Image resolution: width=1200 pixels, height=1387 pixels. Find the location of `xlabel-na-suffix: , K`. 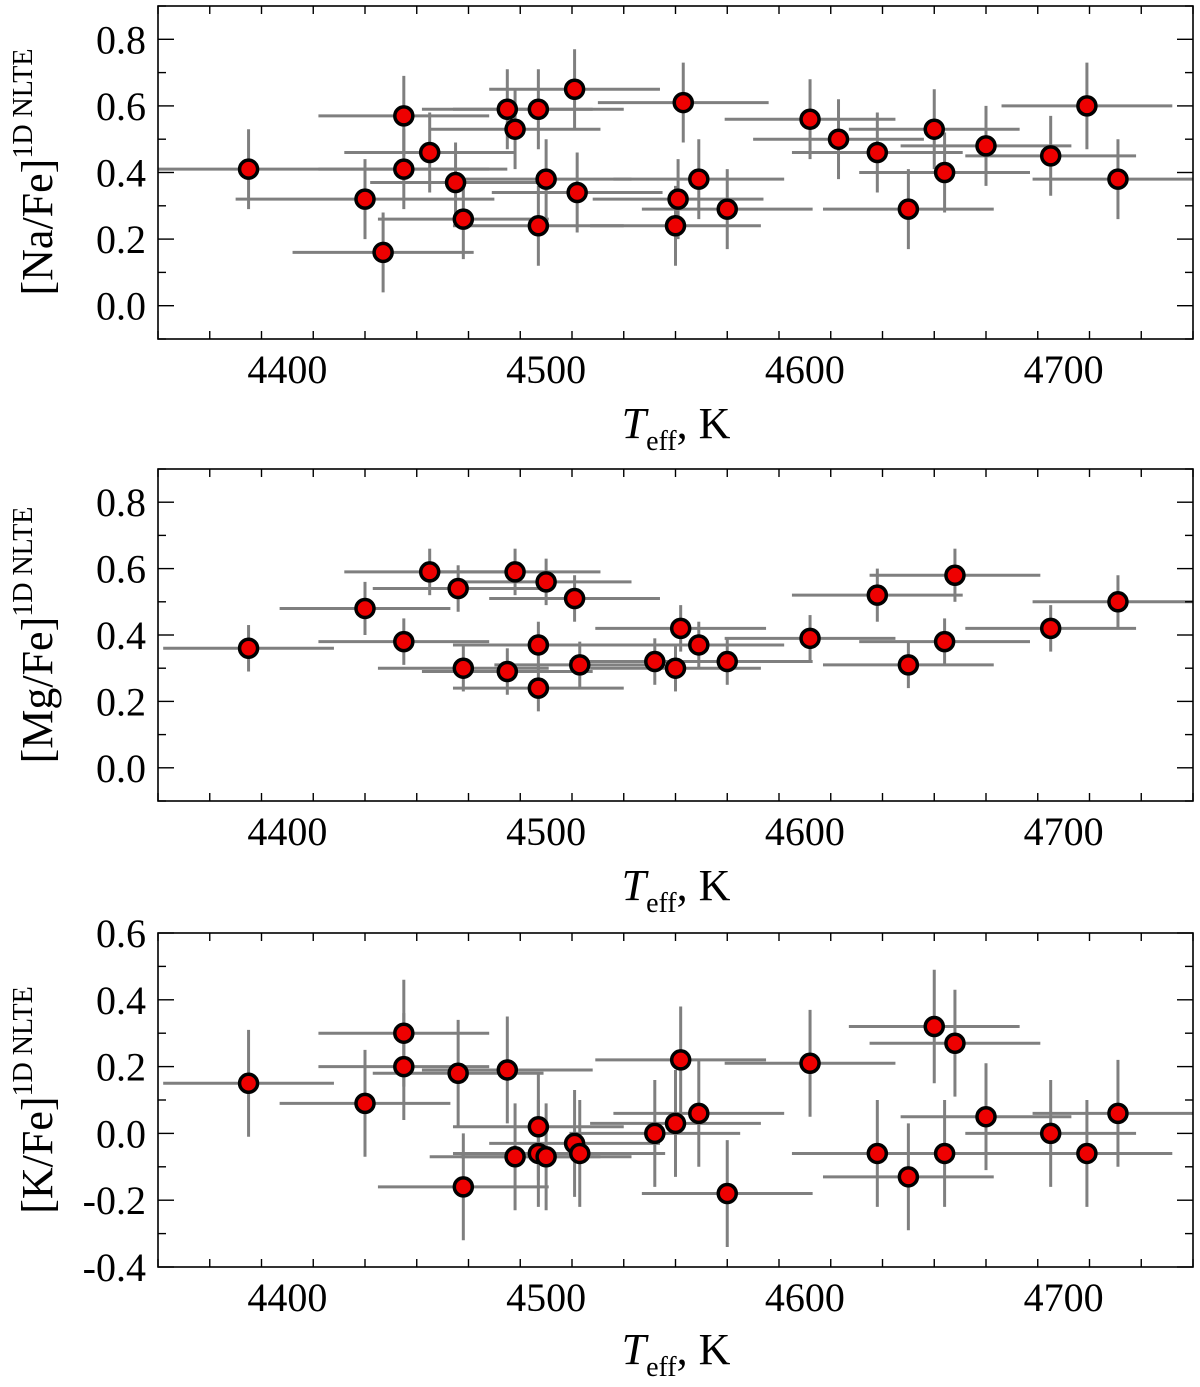

xlabel-na-suffix: , K is located at coordinates (704, 423).